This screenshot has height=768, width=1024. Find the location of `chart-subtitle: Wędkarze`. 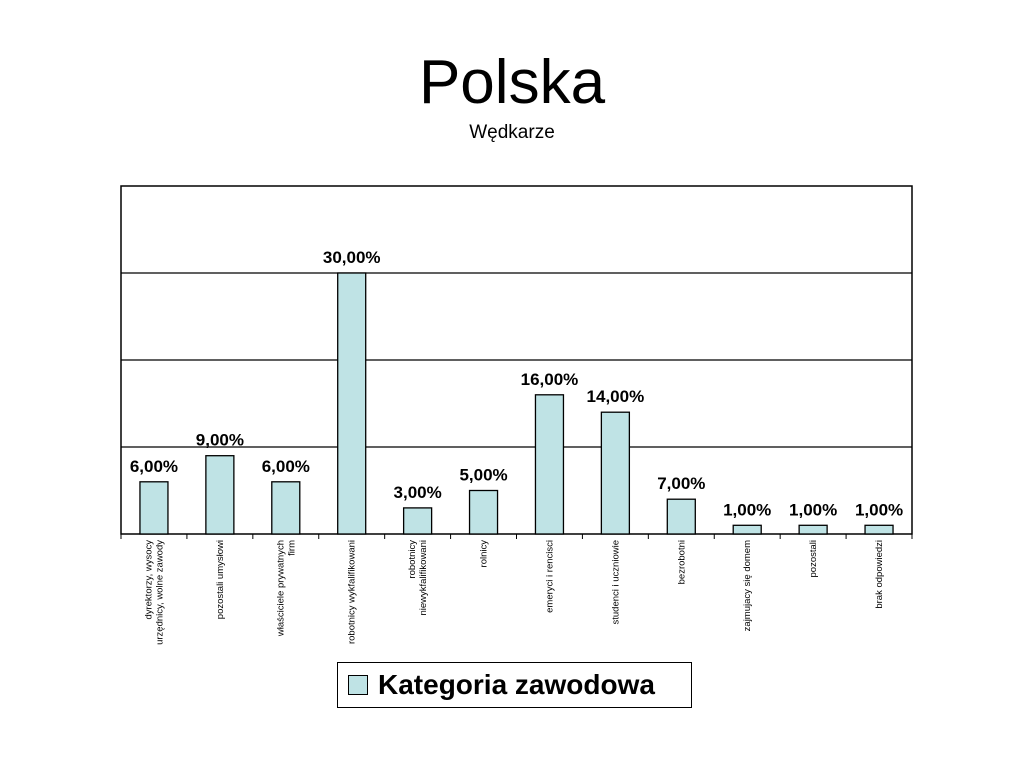

chart-subtitle: Wędkarze is located at coordinates (512, 132).